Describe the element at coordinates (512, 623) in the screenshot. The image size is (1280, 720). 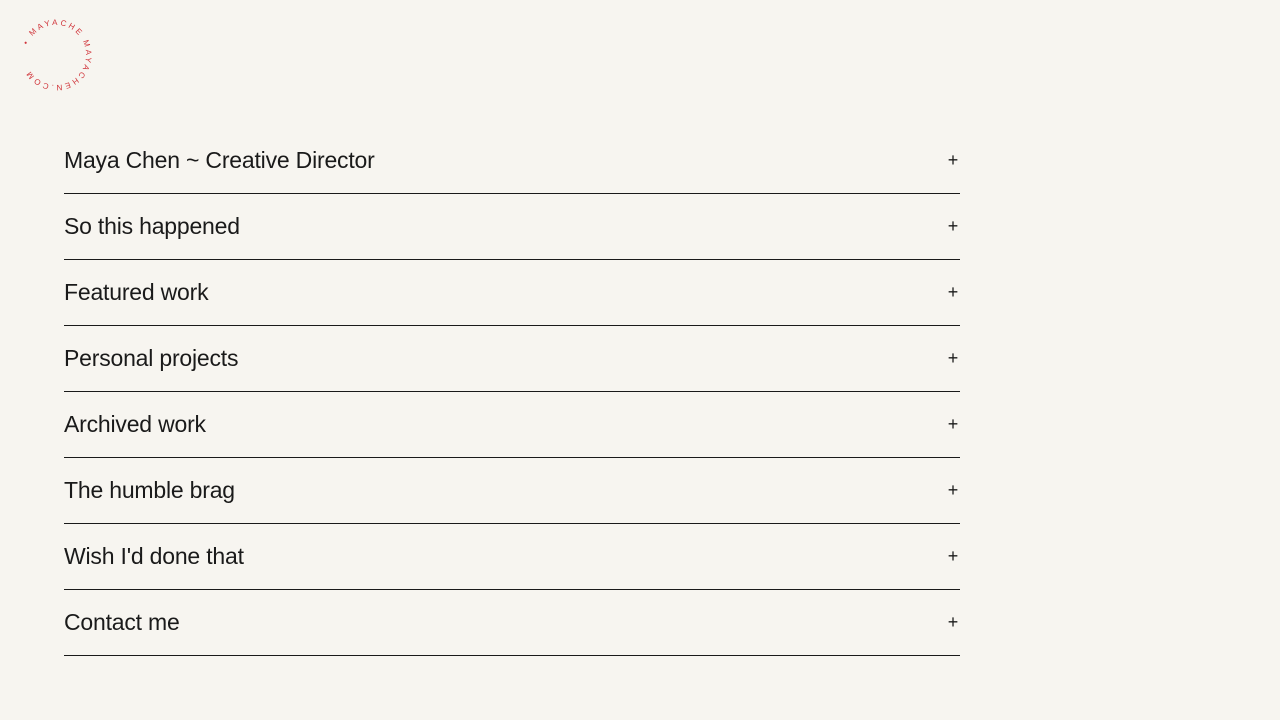
I see `accordion-item-contact-me: Contact me +` at that location.